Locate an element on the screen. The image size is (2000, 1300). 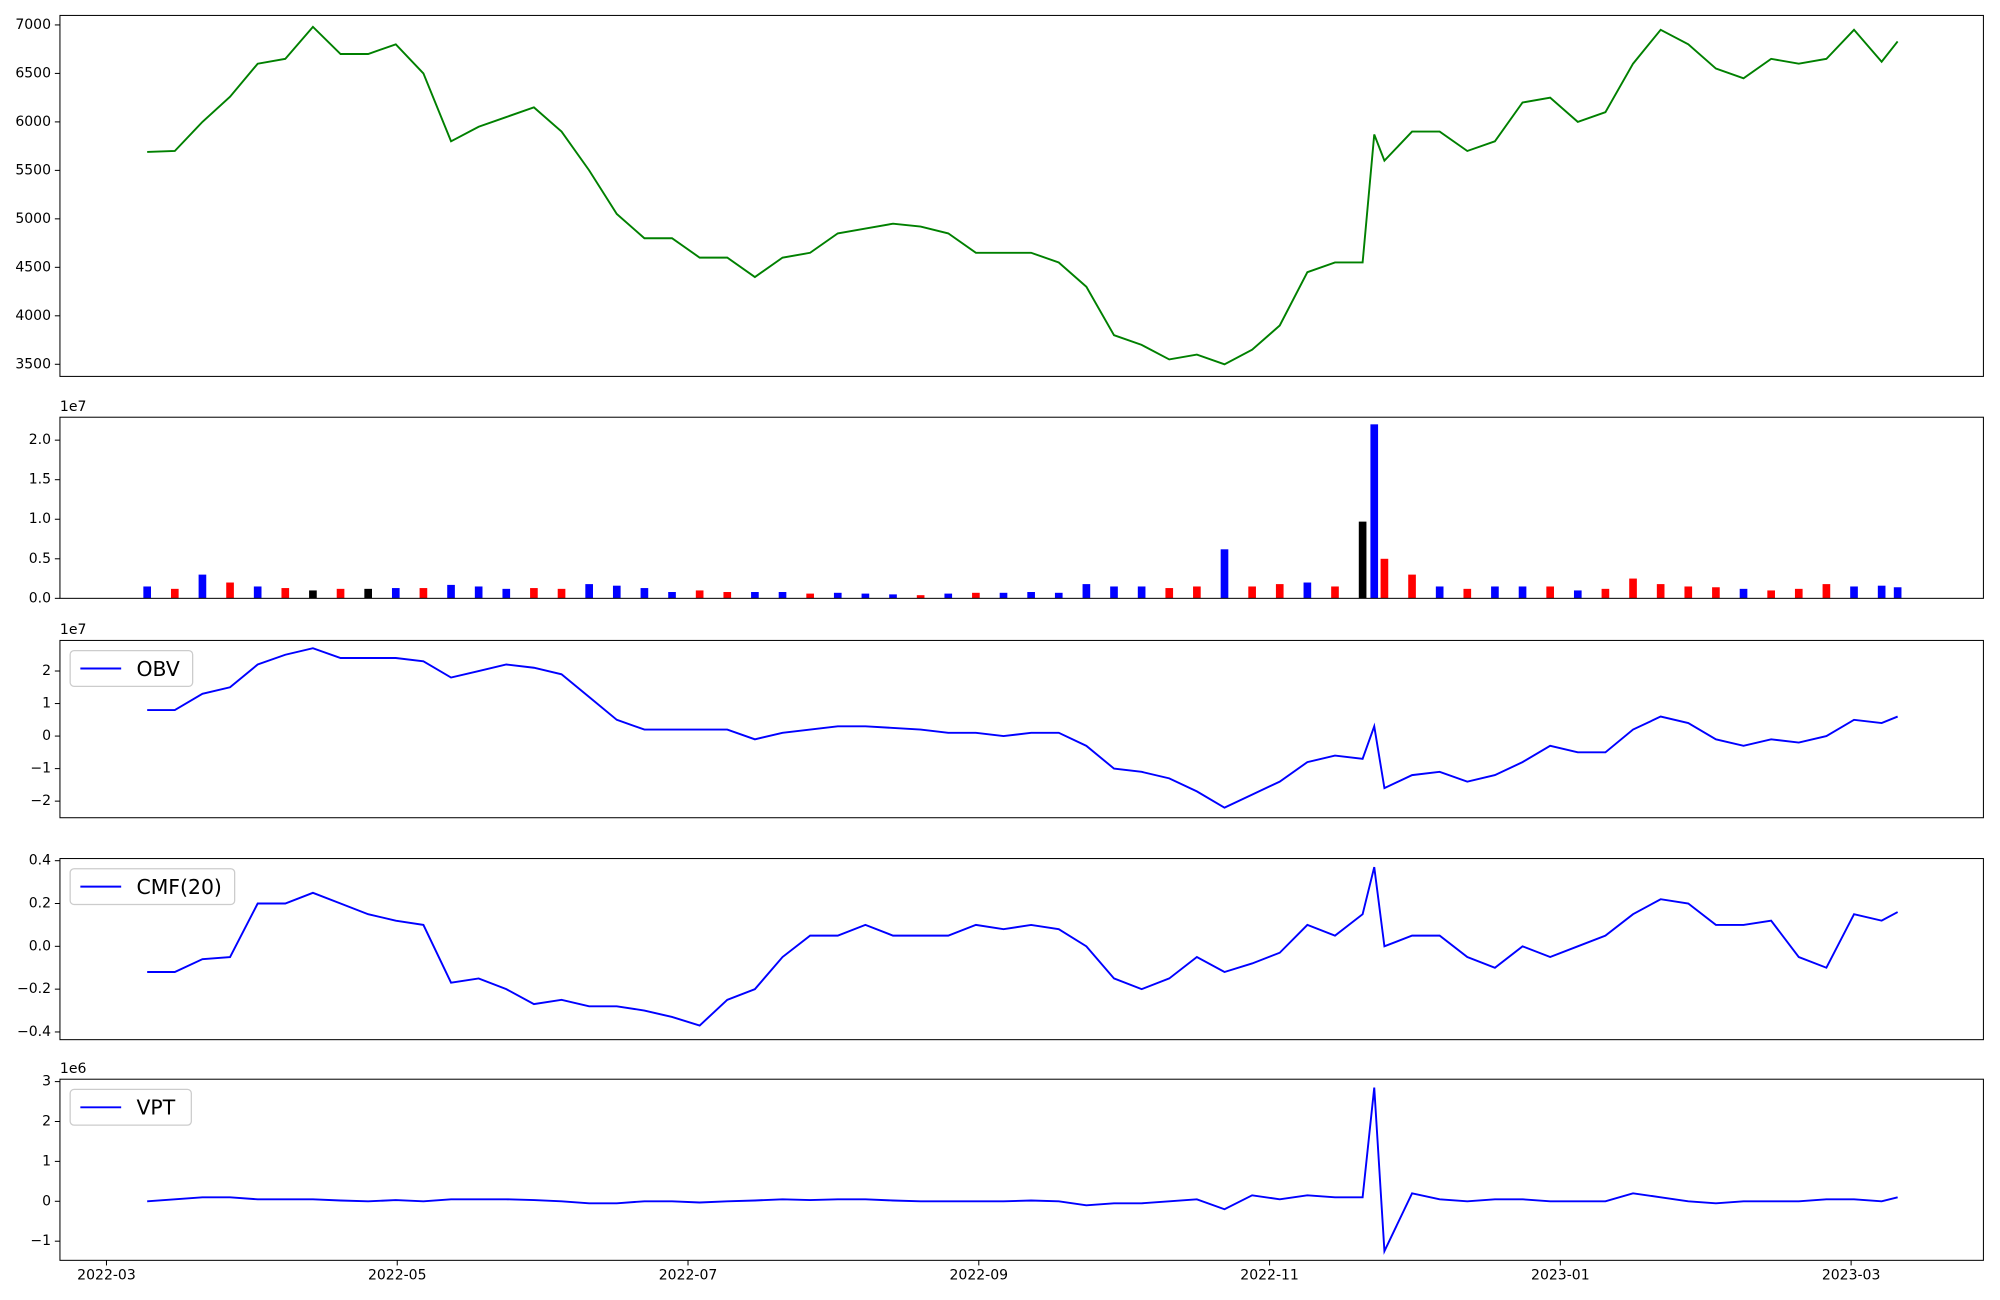
axis-offset-label: 1e6 is located at coordinates (73, 1069).